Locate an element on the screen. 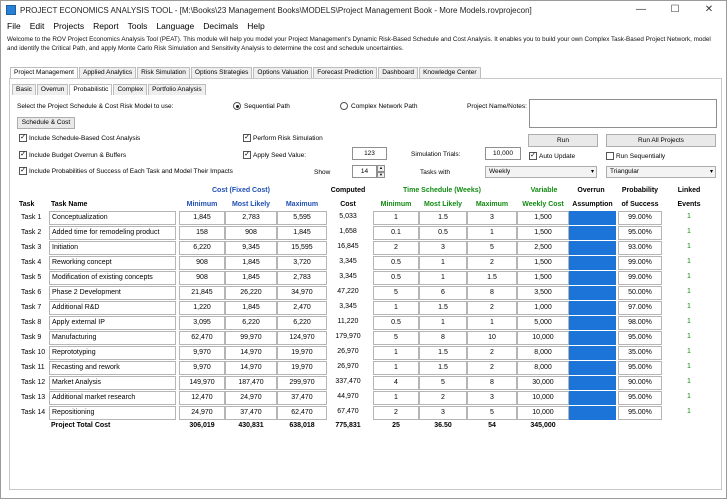 The height and width of the screenshot is (499, 727). cost-min-cell: 24,970 is located at coordinates (202, 413).